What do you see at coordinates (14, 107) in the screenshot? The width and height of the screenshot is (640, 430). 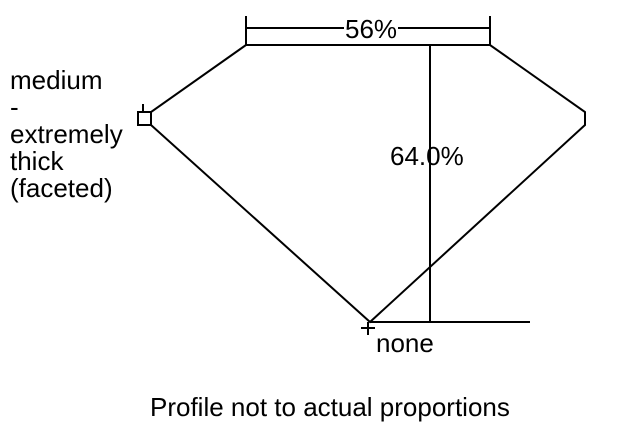 I see `girdle-label-line: -` at bounding box center [14, 107].